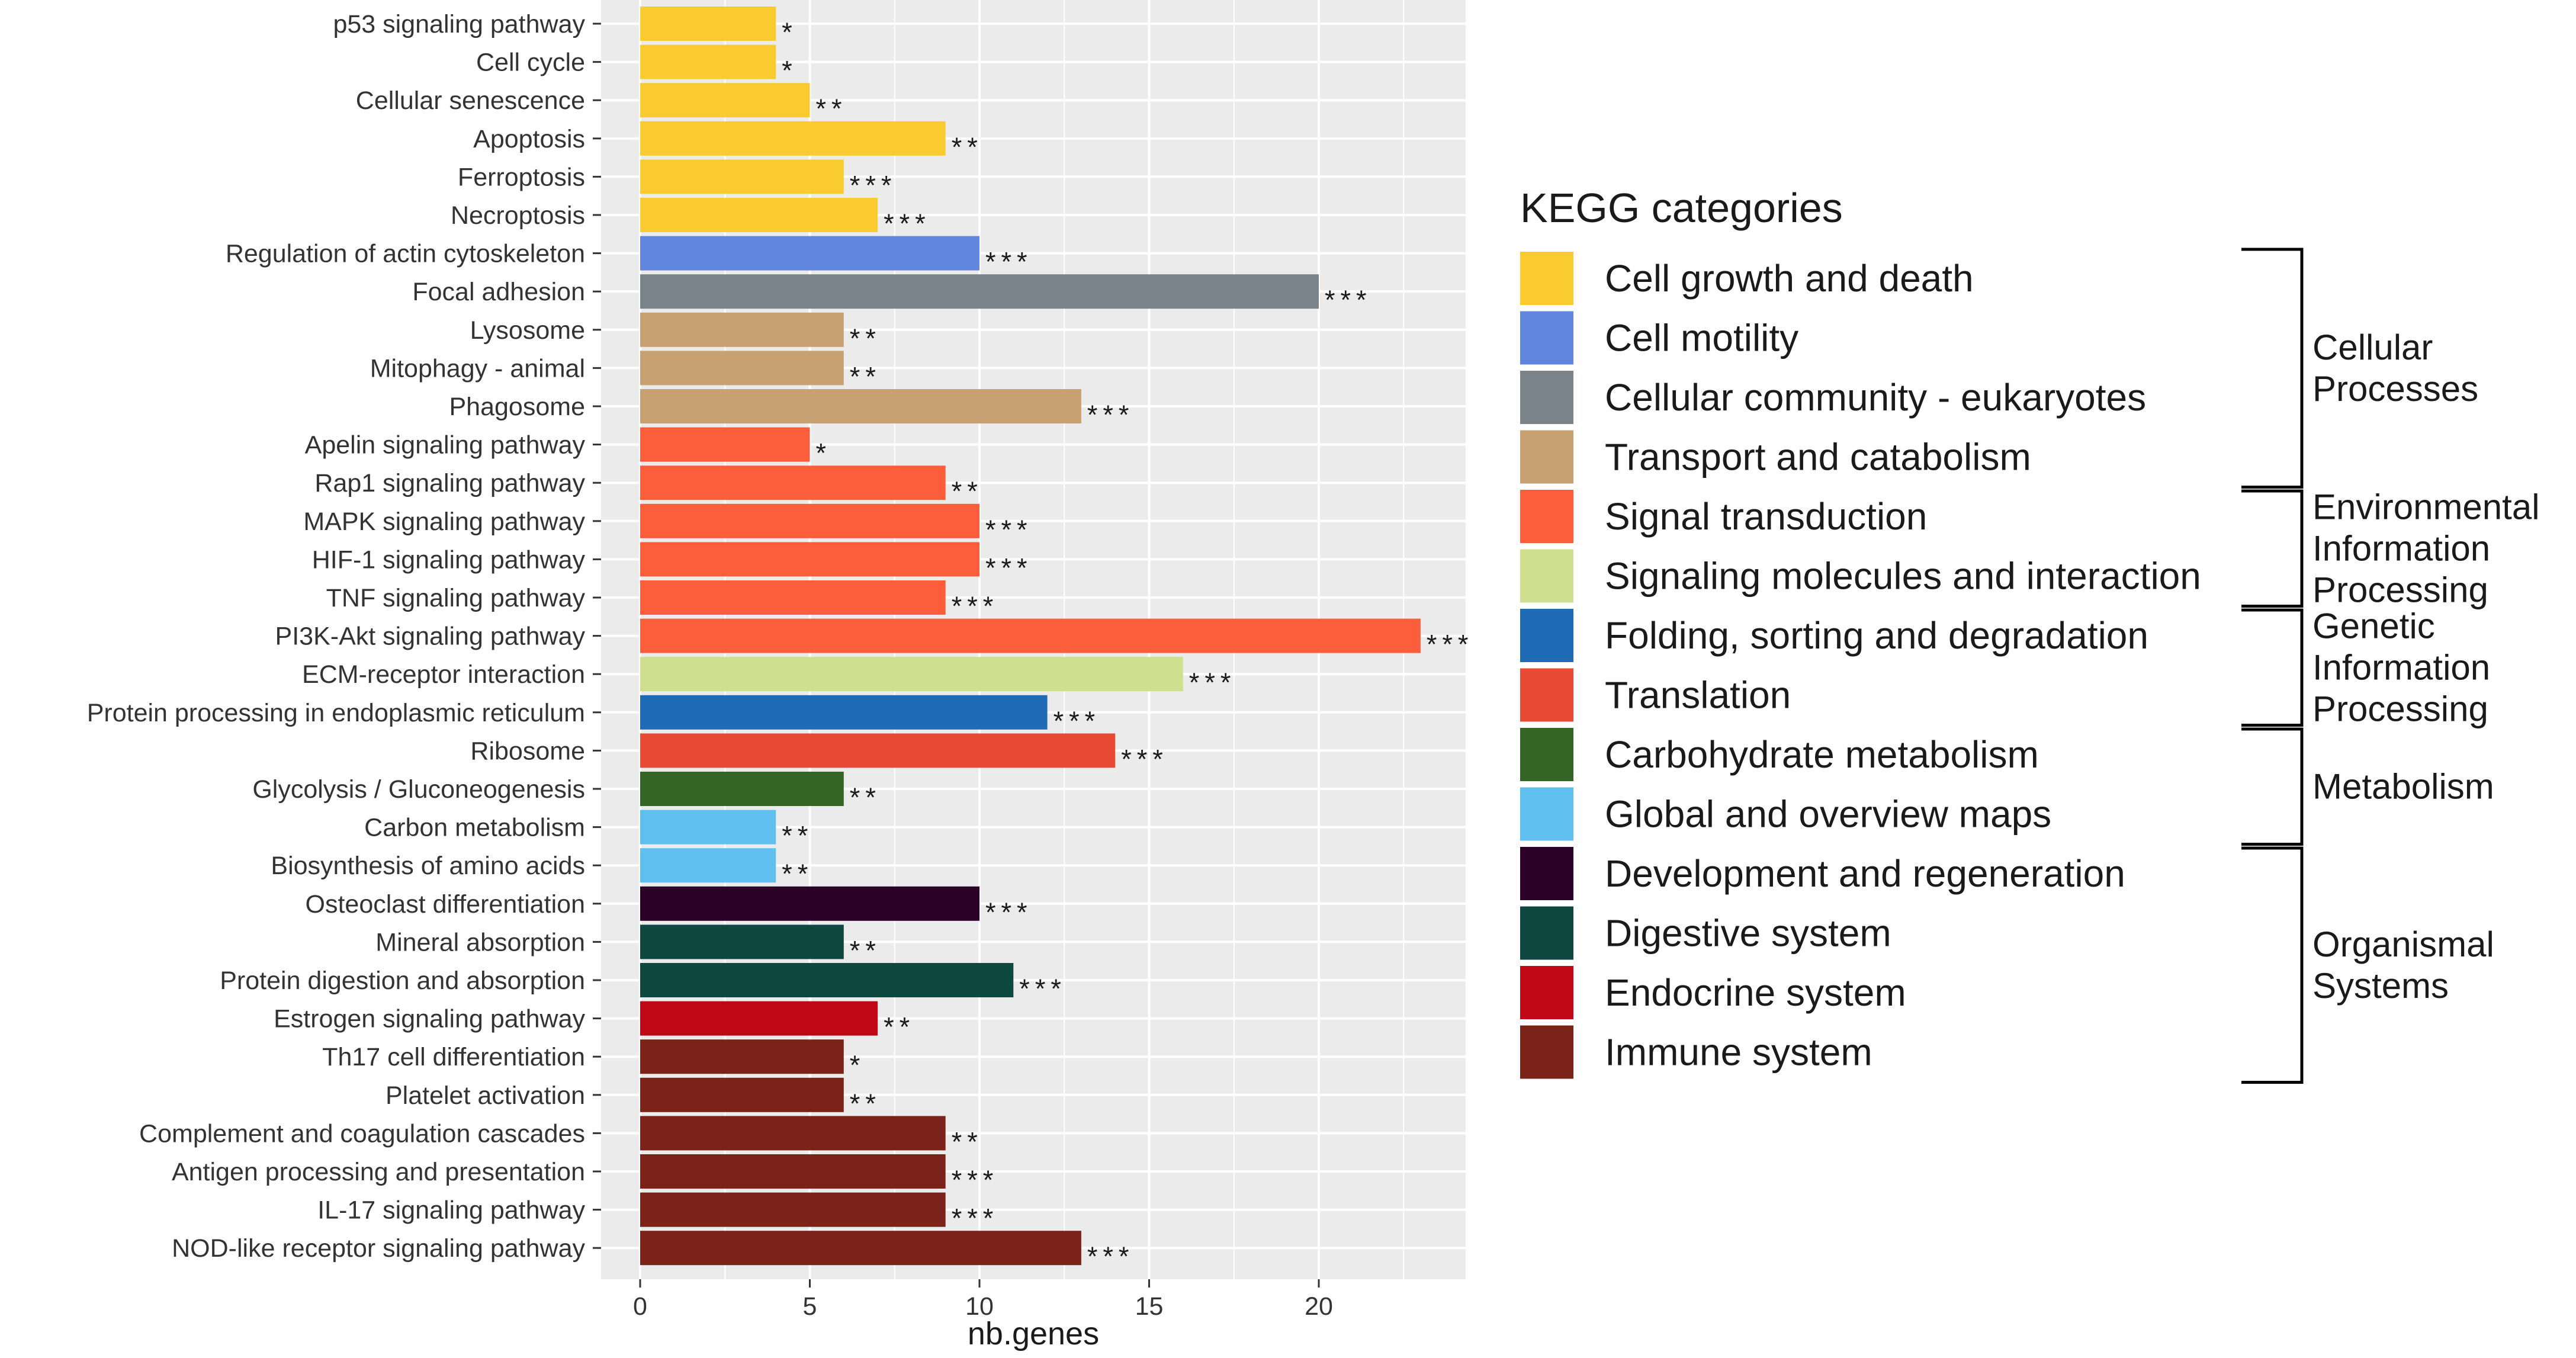 This screenshot has height=1358, width=2576. I want to click on y-tick-label: Necroptosis, so click(518, 216).